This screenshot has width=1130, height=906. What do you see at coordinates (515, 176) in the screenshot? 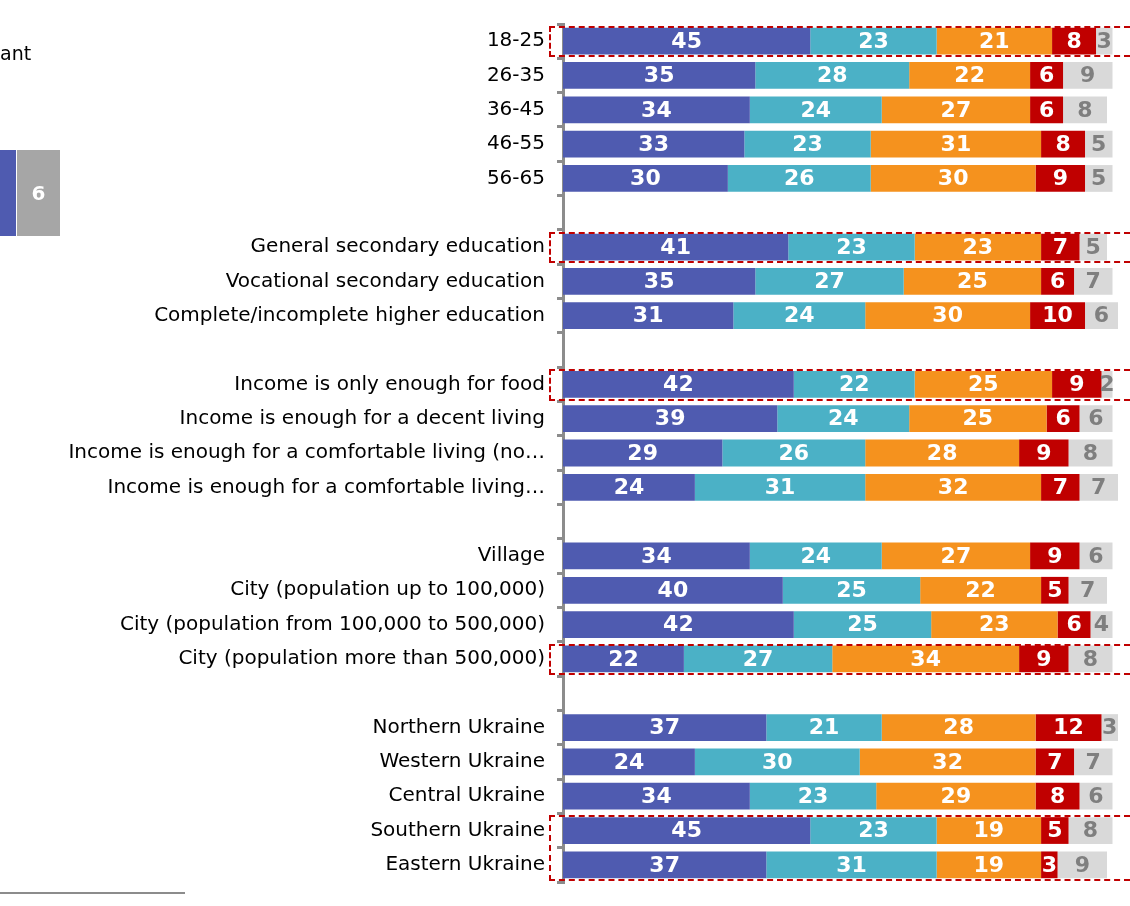
I see `y-tick-label: 56-65` at bounding box center [515, 176].